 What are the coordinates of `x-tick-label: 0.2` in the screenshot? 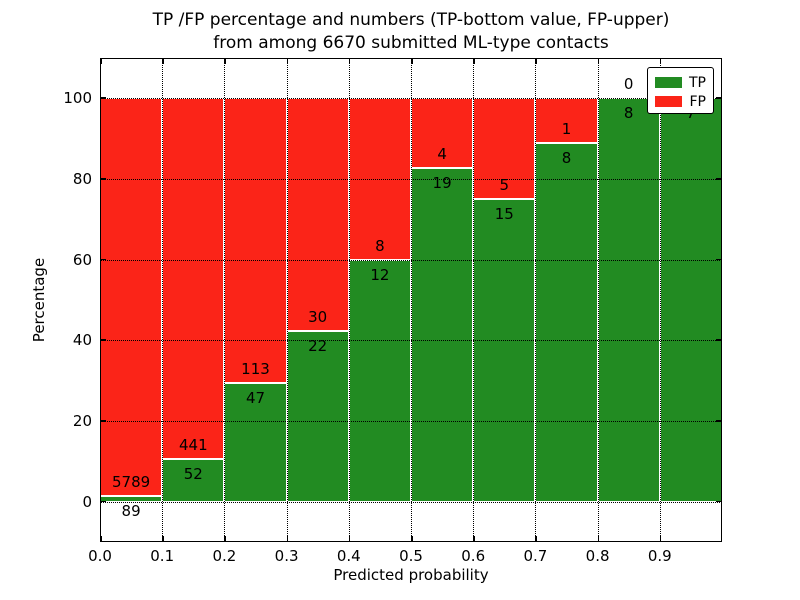 It's located at (224, 556).